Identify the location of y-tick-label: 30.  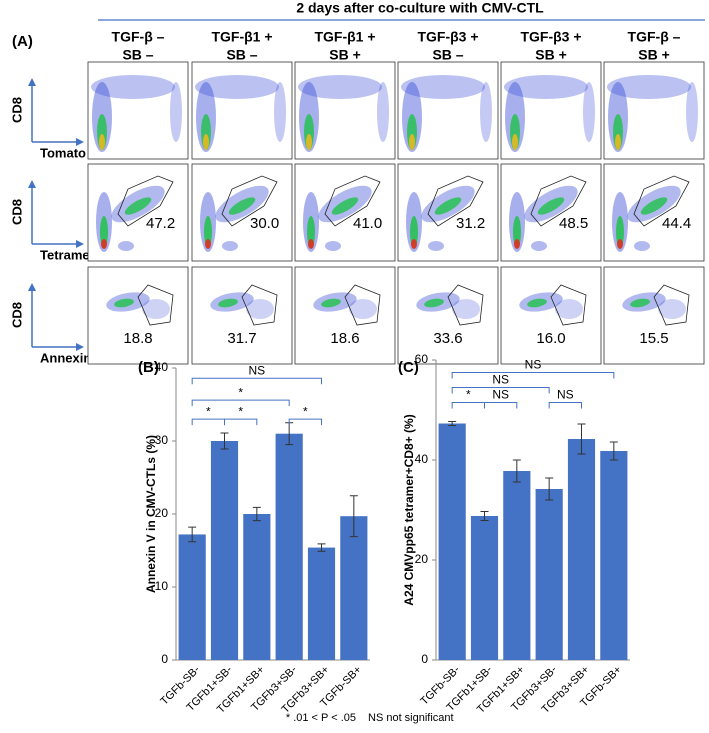
(162, 440).